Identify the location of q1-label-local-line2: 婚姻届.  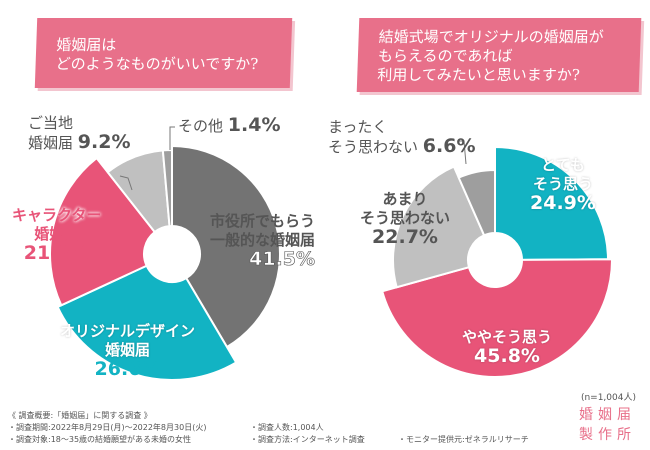
(51, 143).